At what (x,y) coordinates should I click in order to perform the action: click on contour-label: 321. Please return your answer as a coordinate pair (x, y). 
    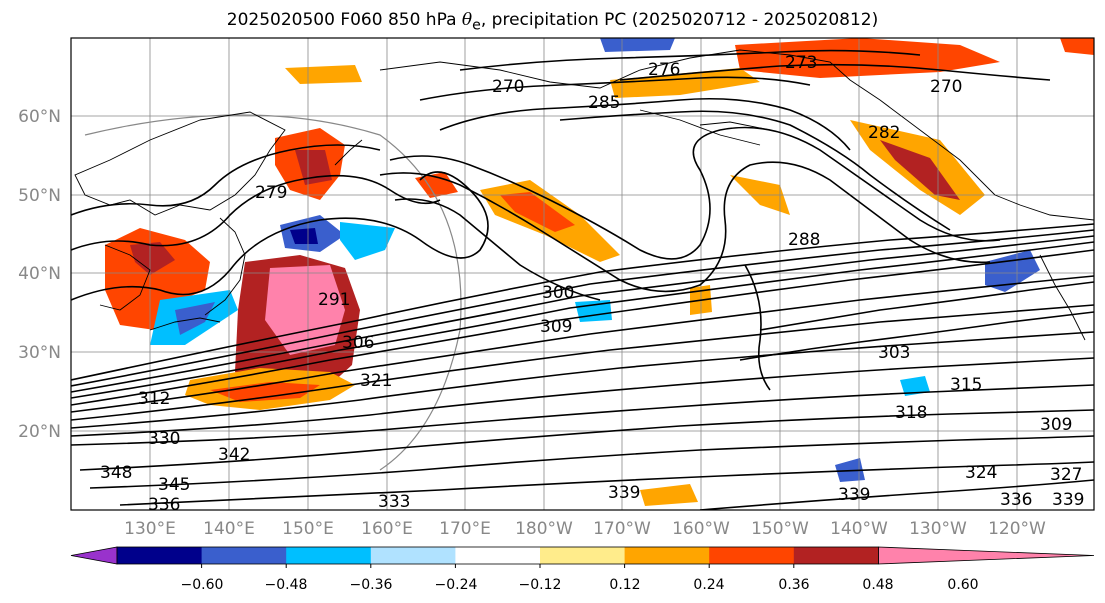
    Looking at the image, I should click on (376, 381).